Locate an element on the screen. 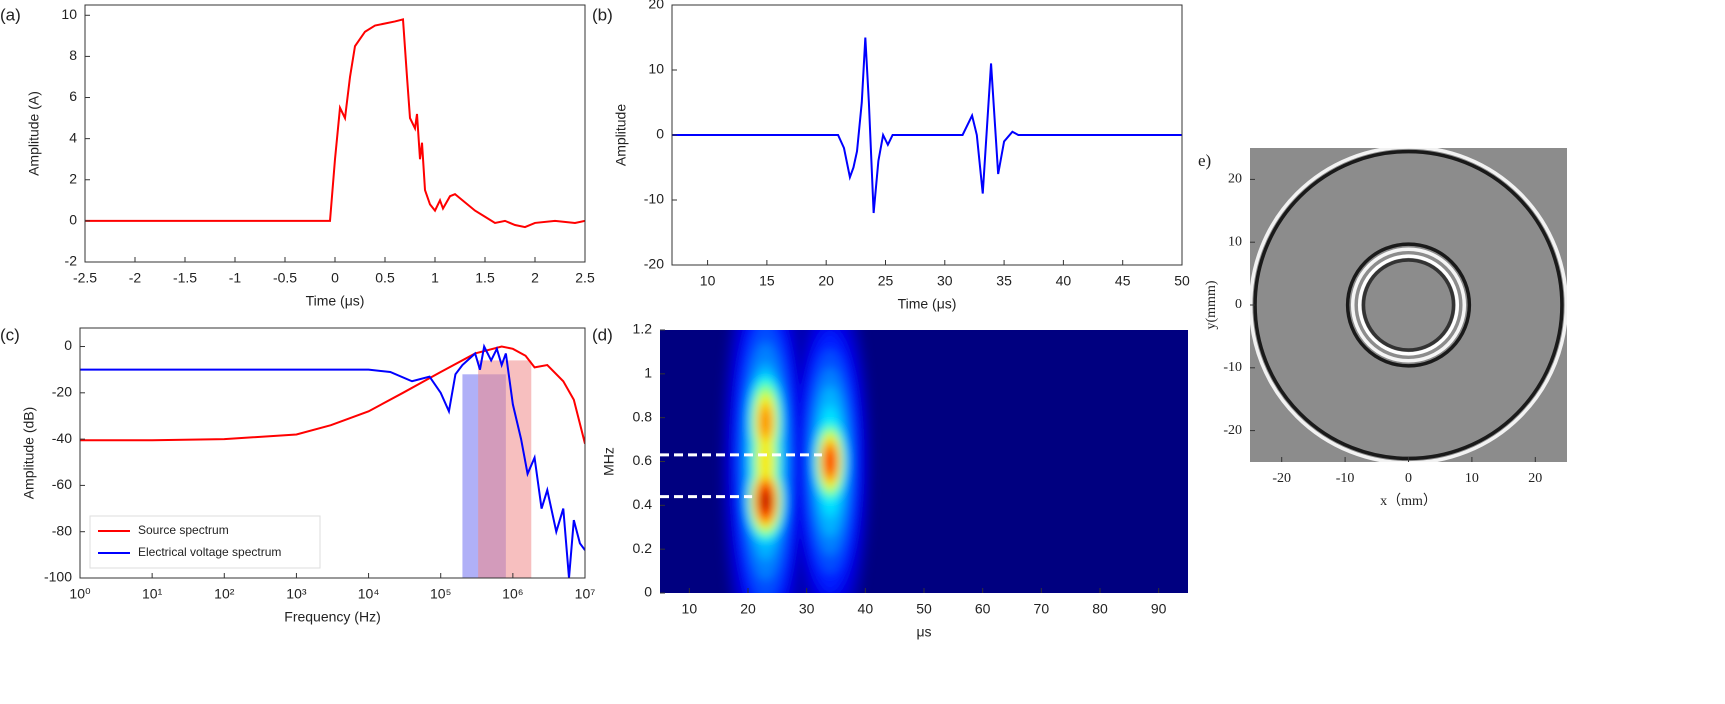 The width and height of the screenshot is (1725, 704). legend-box is located at coordinates (205, 542).